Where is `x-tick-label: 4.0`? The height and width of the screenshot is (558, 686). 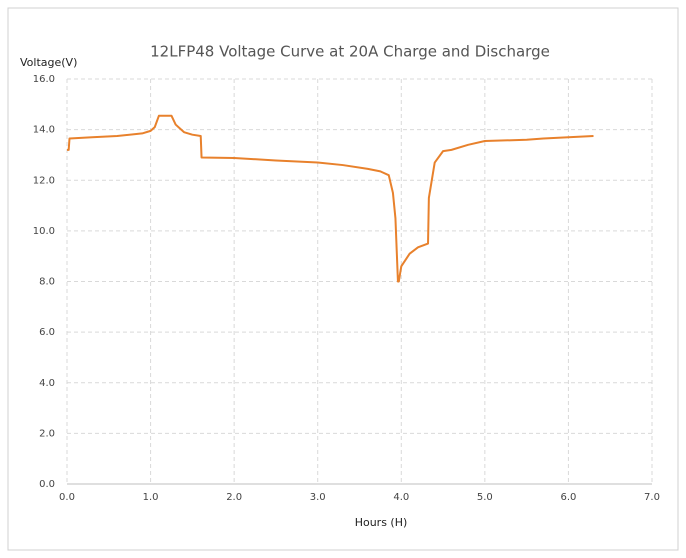 x-tick-label: 4.0 is located at coordinates (401, 497).